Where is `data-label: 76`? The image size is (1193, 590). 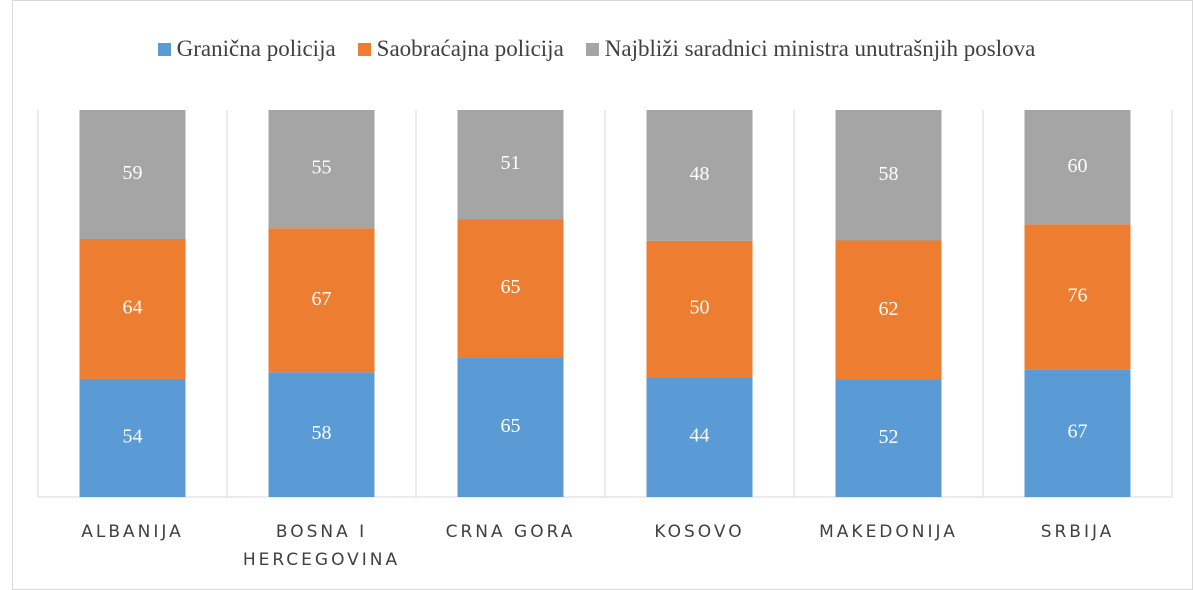
data-label: 76 is located at coordinates (1078, 295).